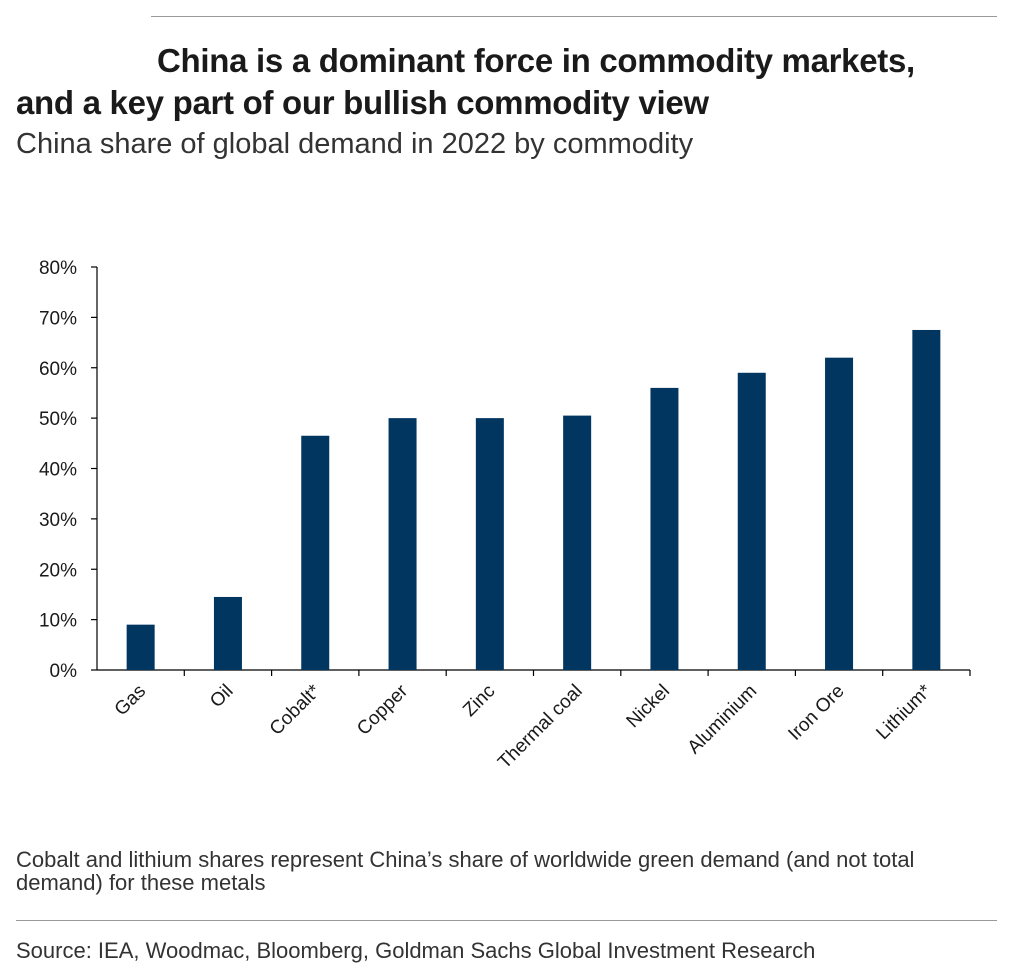  Describe the element at coordinates (479, 701) in the screenshot. I see `x-tick-label: Zinc` at that location.